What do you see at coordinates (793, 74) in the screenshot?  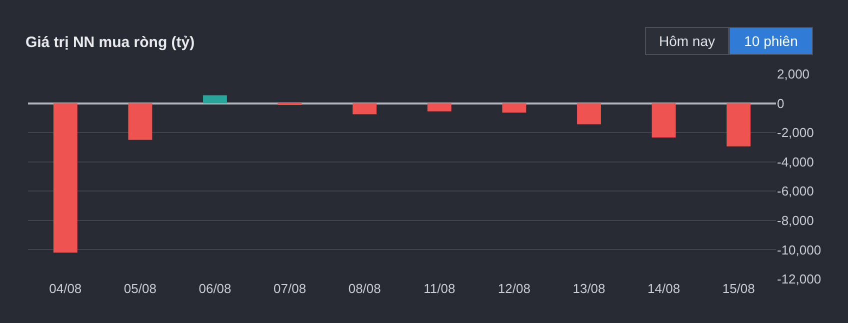 I see `y-tick-label: 2,000` at bounding box center [793, 74].